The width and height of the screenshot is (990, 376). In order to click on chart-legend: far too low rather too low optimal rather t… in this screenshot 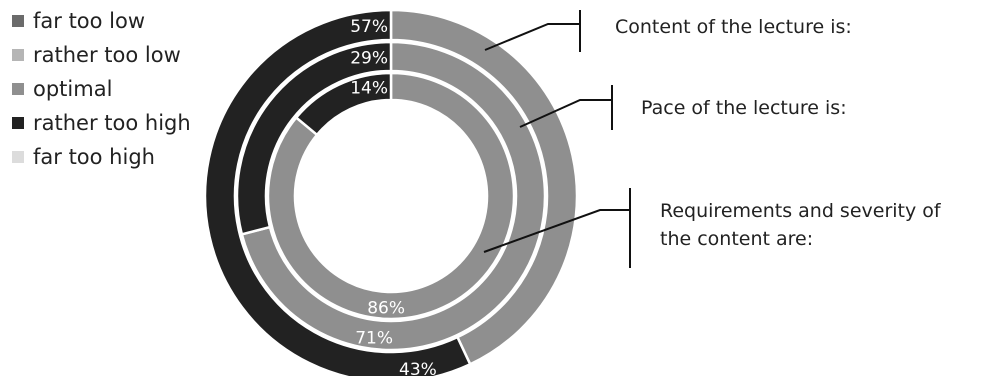, I will do `click(101, 89)`.